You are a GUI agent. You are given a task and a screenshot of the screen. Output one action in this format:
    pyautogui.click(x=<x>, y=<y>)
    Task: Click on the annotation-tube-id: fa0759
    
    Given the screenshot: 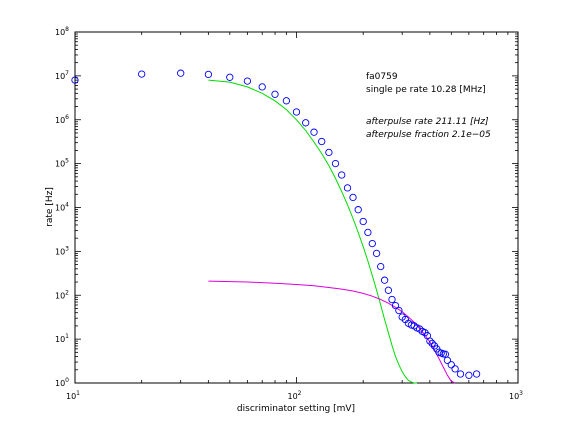 What is the action you would take?
    pyautogui.click(x=382, y=77)
    